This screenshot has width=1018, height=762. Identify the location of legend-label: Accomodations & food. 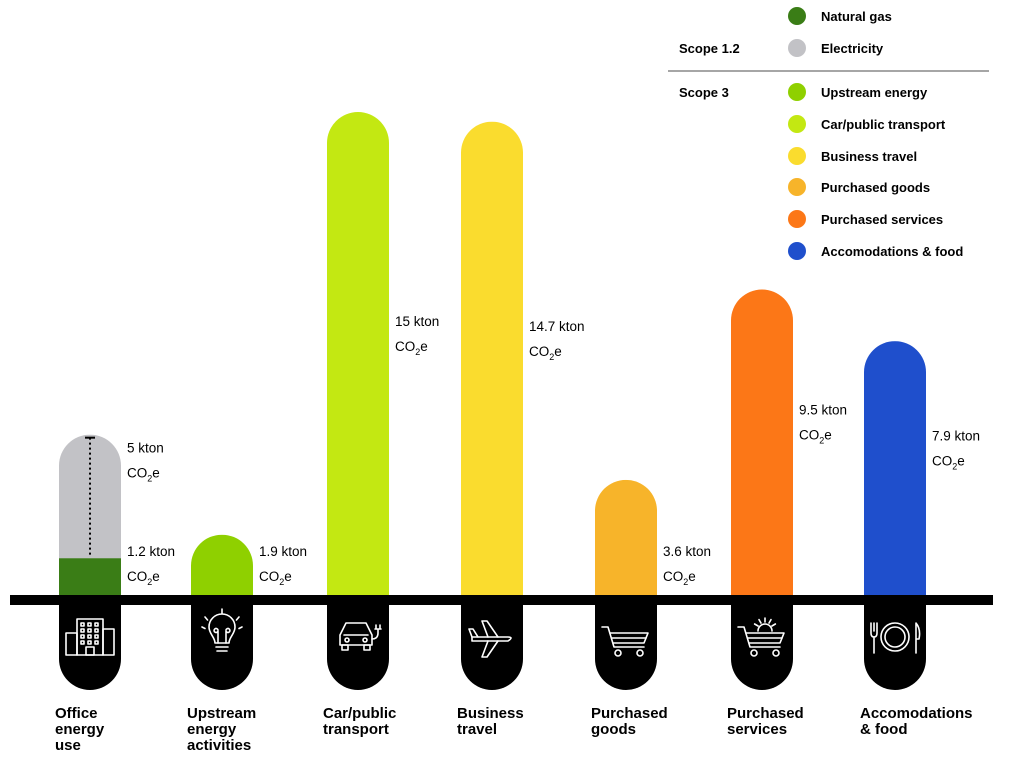
(892, 251).